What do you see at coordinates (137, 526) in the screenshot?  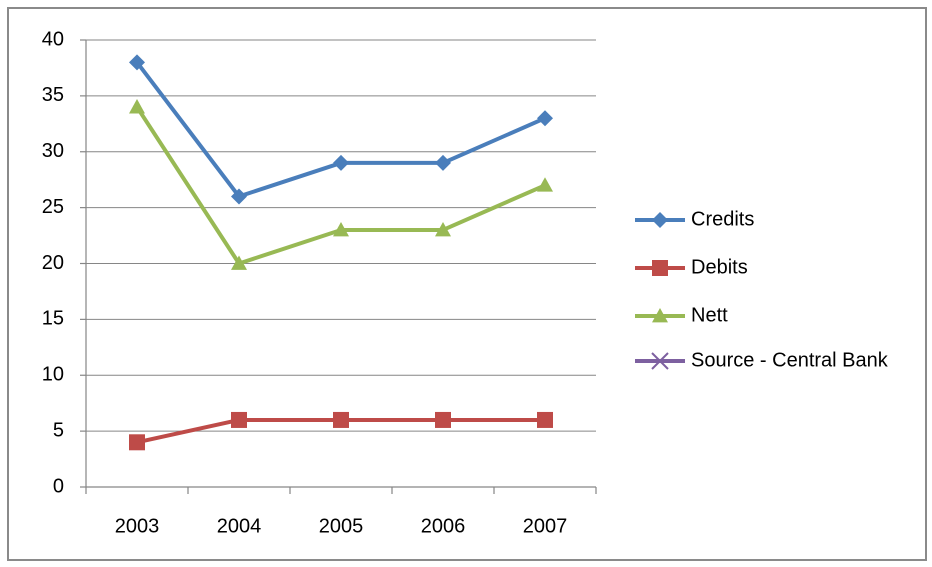 I see `x-tick-label: 2003` at bounding box center [137, 526].